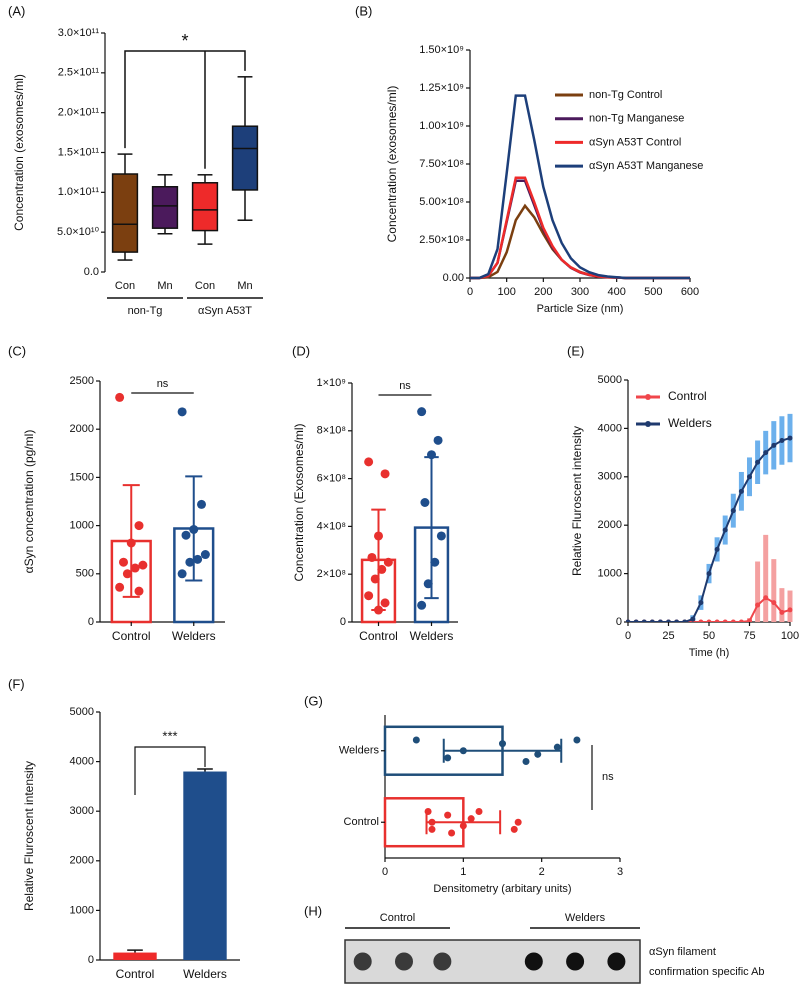  I want to click on y-tick-label: 1.25×10⁹, so click(441, 88).